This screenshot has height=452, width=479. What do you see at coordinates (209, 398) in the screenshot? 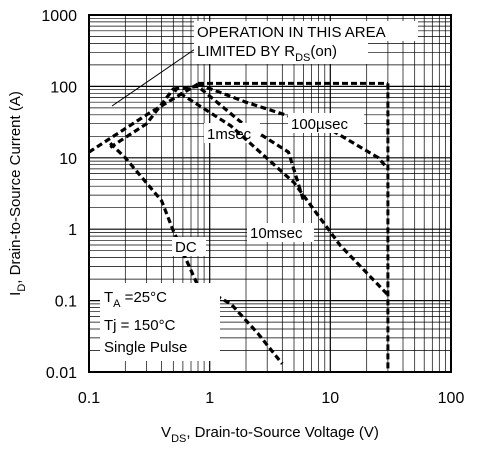
I see `x-tick-label: 1` at bounding box center [209, 398].